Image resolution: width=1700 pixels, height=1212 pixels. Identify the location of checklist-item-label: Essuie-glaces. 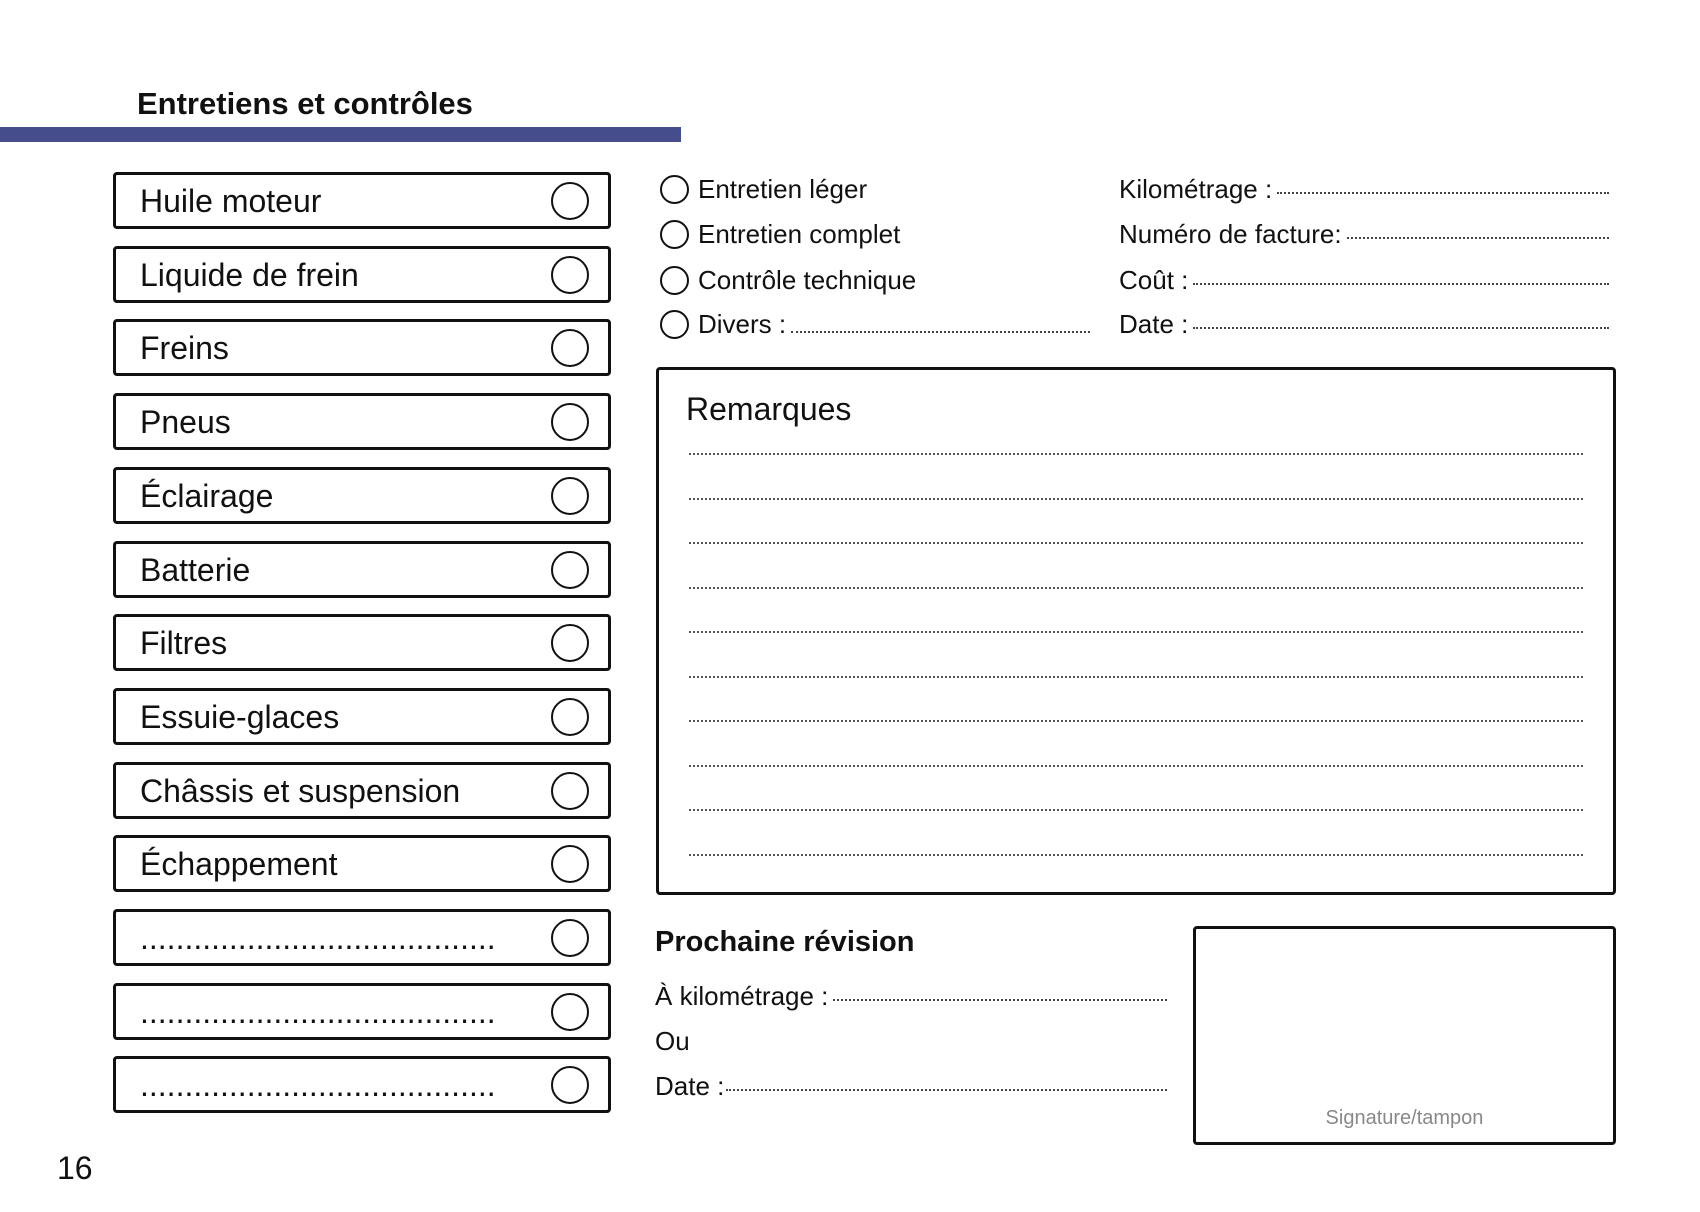
(240, 716).